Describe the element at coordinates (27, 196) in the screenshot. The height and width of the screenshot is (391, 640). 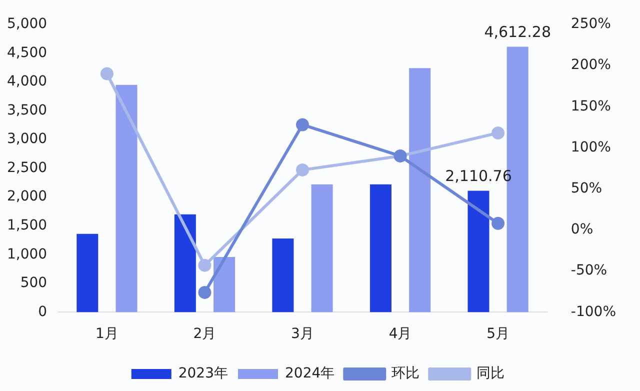
I see `y-tick-label: 2,000` at that location.